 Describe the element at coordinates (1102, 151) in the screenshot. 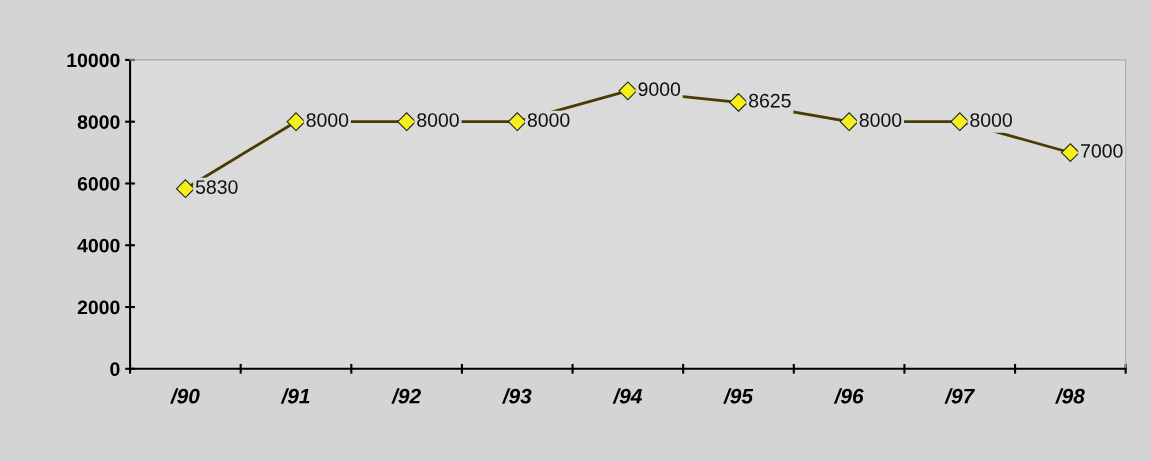

I see `data-label: 7000` at that location.